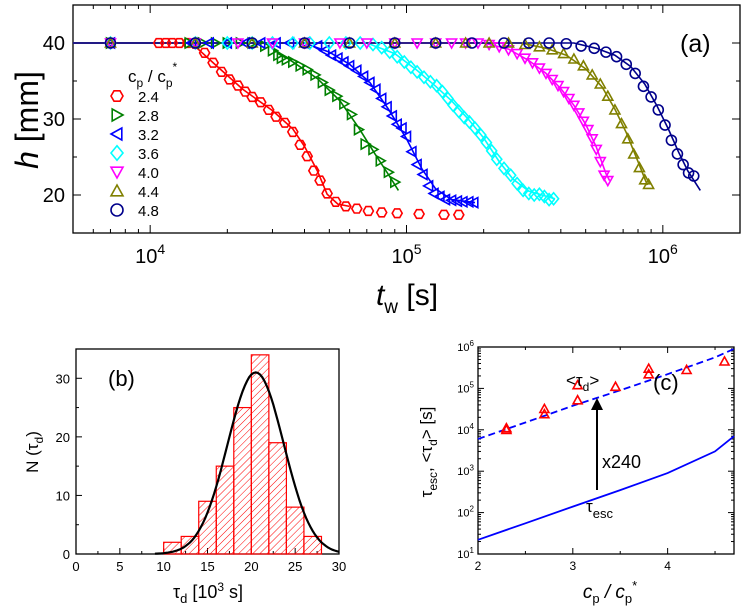 This screenshot has height=606, width=747. Describe the element at coordinates (465, 512) in the screenshot. I see `y-tick-label: 102` at that location.